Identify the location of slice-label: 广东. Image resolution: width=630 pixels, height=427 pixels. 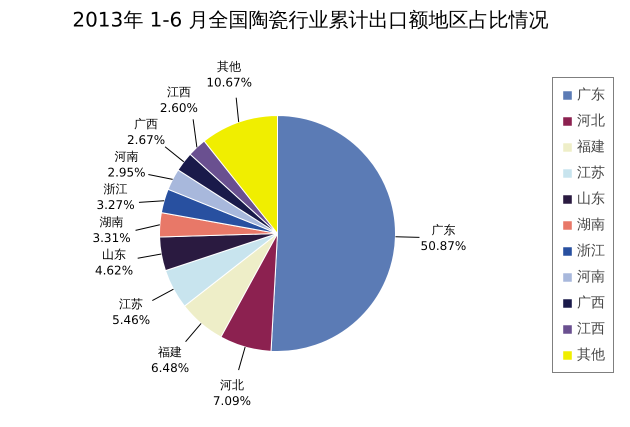
(443, 230).